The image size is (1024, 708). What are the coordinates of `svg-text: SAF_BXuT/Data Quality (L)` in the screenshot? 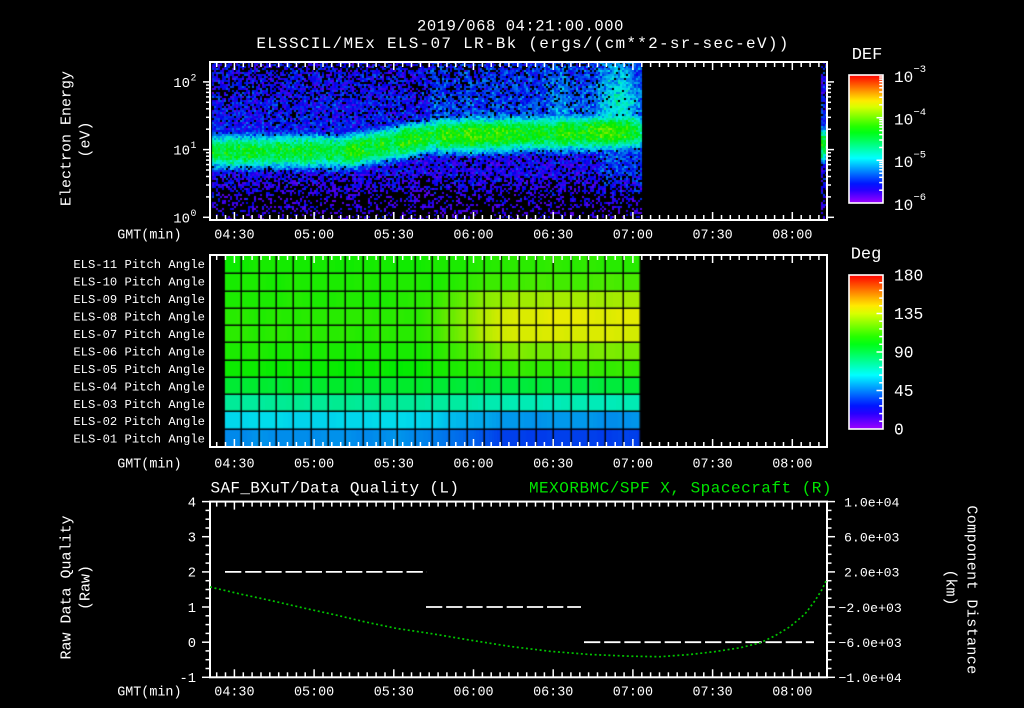 It's located at (335, 489).